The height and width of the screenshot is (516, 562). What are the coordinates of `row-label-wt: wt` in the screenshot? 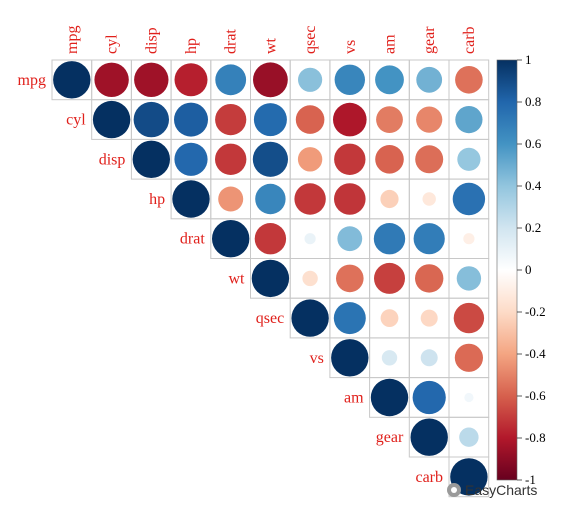 It's located at (237, 278).